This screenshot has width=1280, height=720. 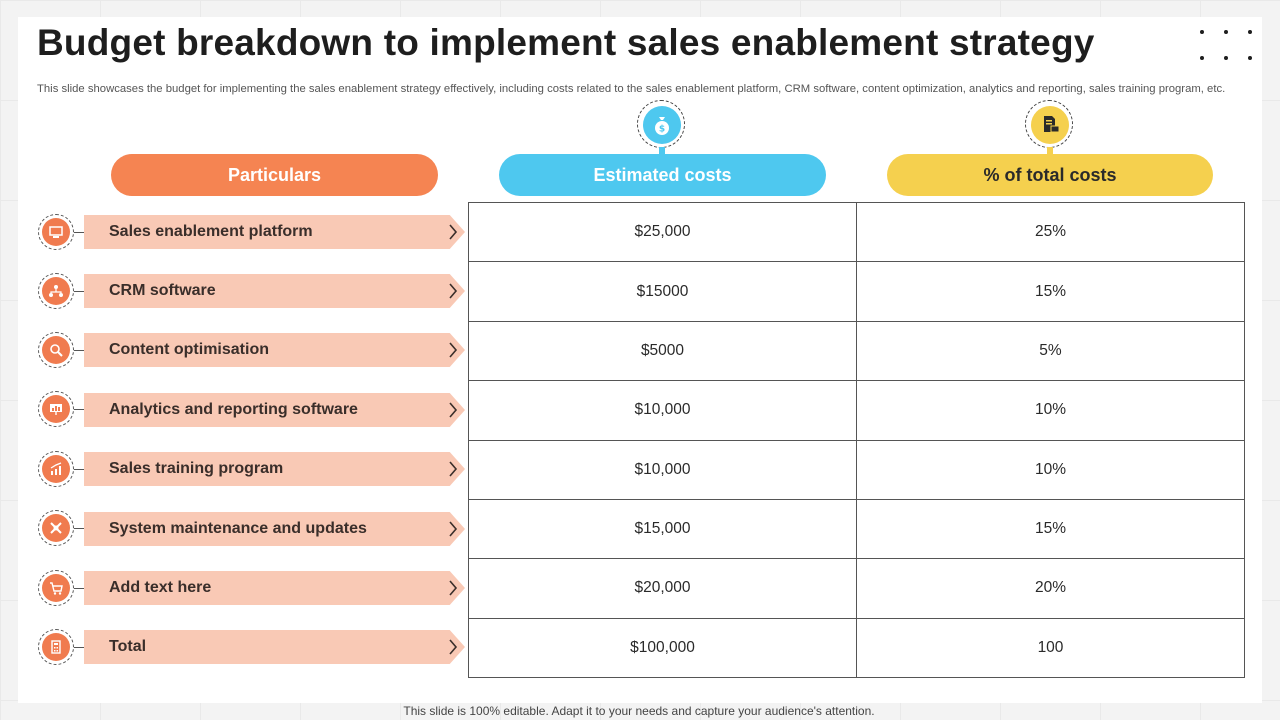 I want to click on percent-cell: 25%, so click(x=1050, y=232).